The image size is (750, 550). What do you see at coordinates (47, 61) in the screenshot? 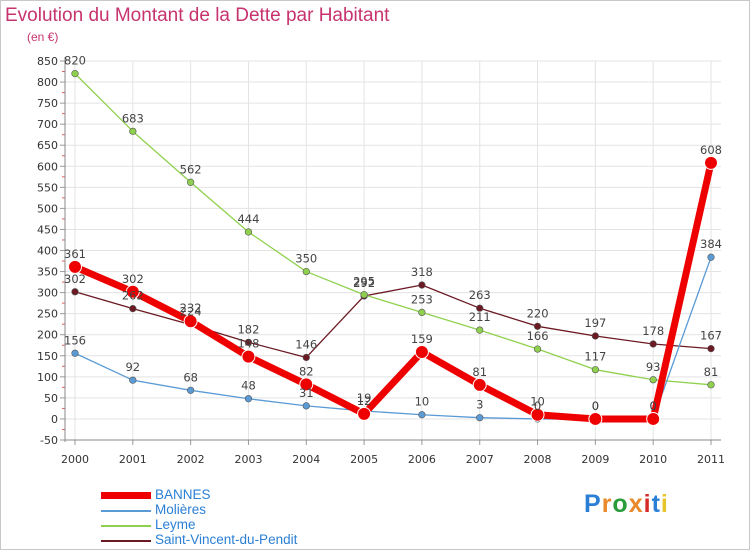
I see `y-tick-label: 850` at bounding box center [47, 61].